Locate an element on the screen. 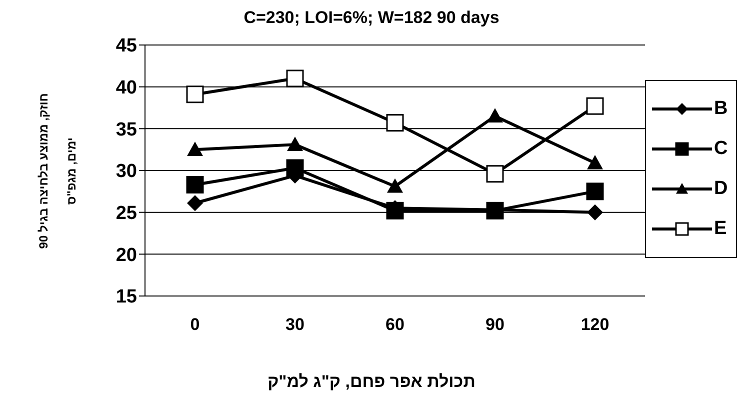 The height and width of the screenshot is (419, 737). y-tick-label: 30 is located at coordinates (126, 171).